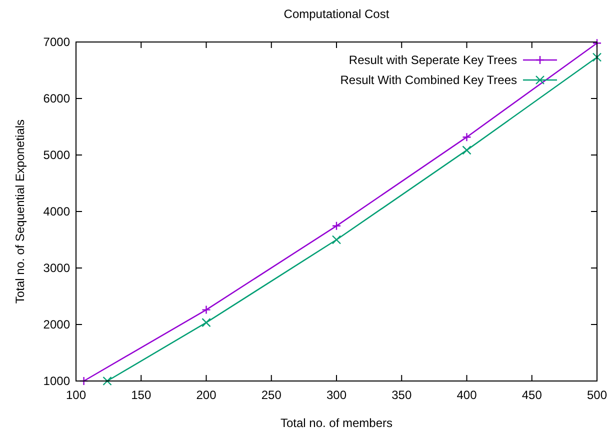  What do you see at coordinates (56, 99) in the screenshot?
I see `y-tick-label: 6000` at bounding box center [56, 99].